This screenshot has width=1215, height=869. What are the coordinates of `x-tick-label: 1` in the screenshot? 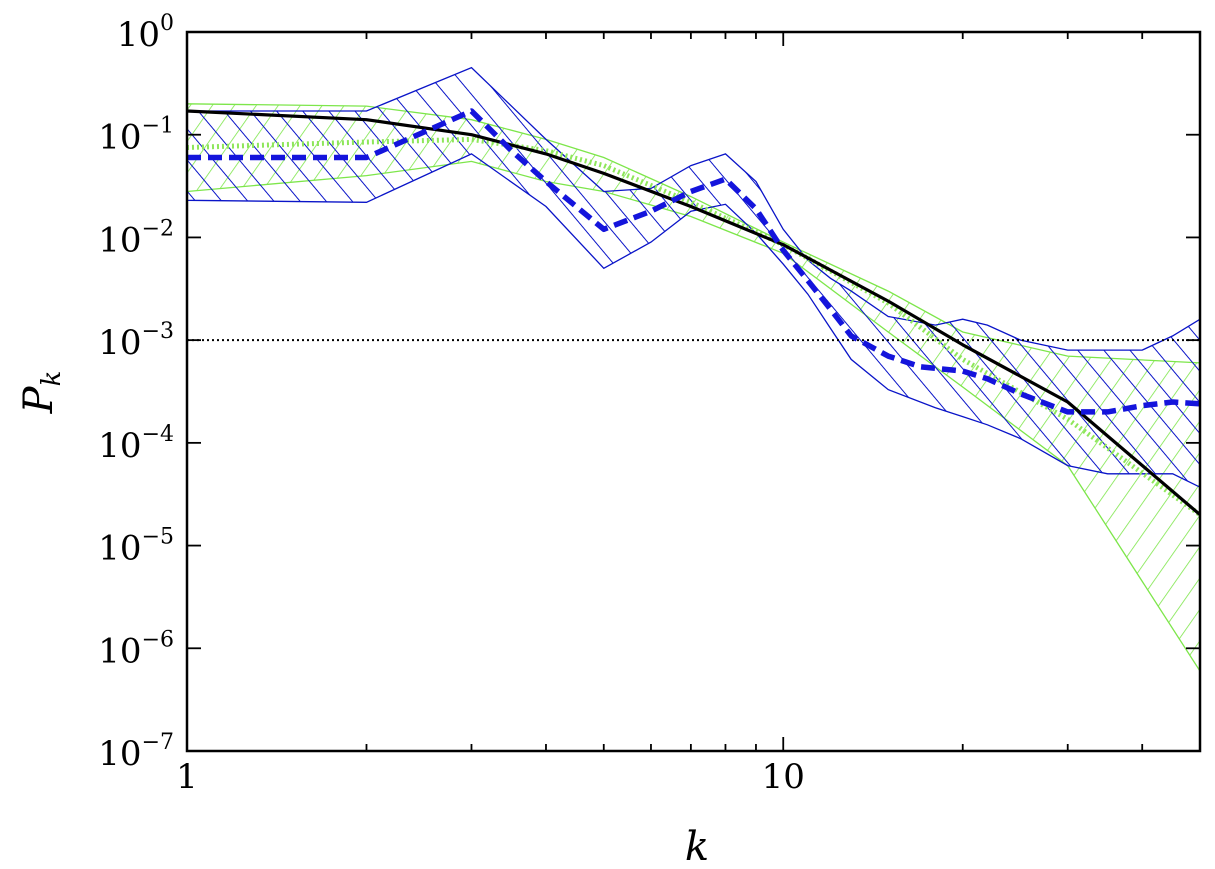 It's located at (187, 777).